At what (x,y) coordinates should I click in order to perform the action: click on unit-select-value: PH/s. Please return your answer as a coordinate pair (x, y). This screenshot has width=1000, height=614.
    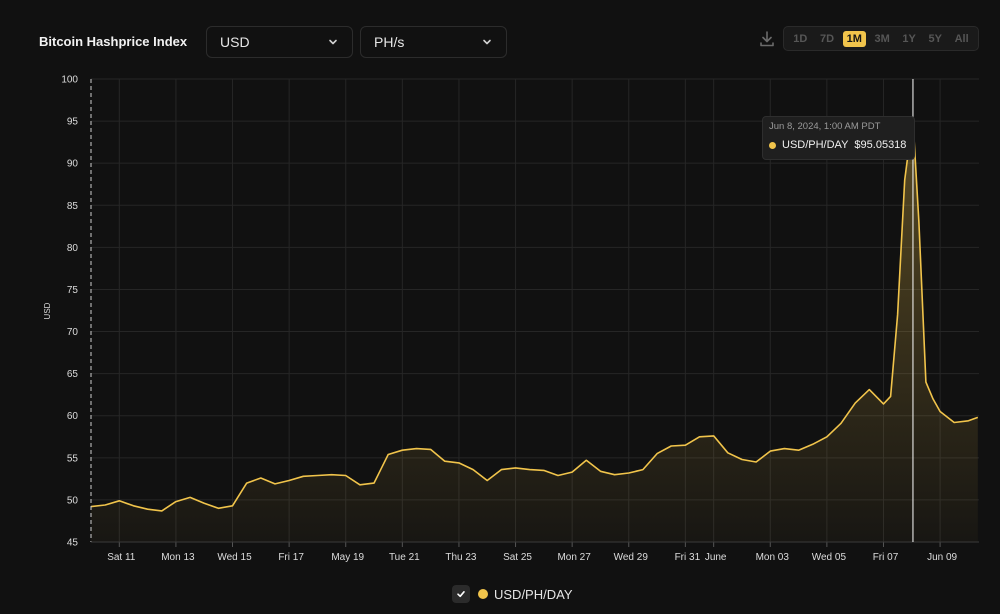
    Looking at the image, I should click on (389, 42).